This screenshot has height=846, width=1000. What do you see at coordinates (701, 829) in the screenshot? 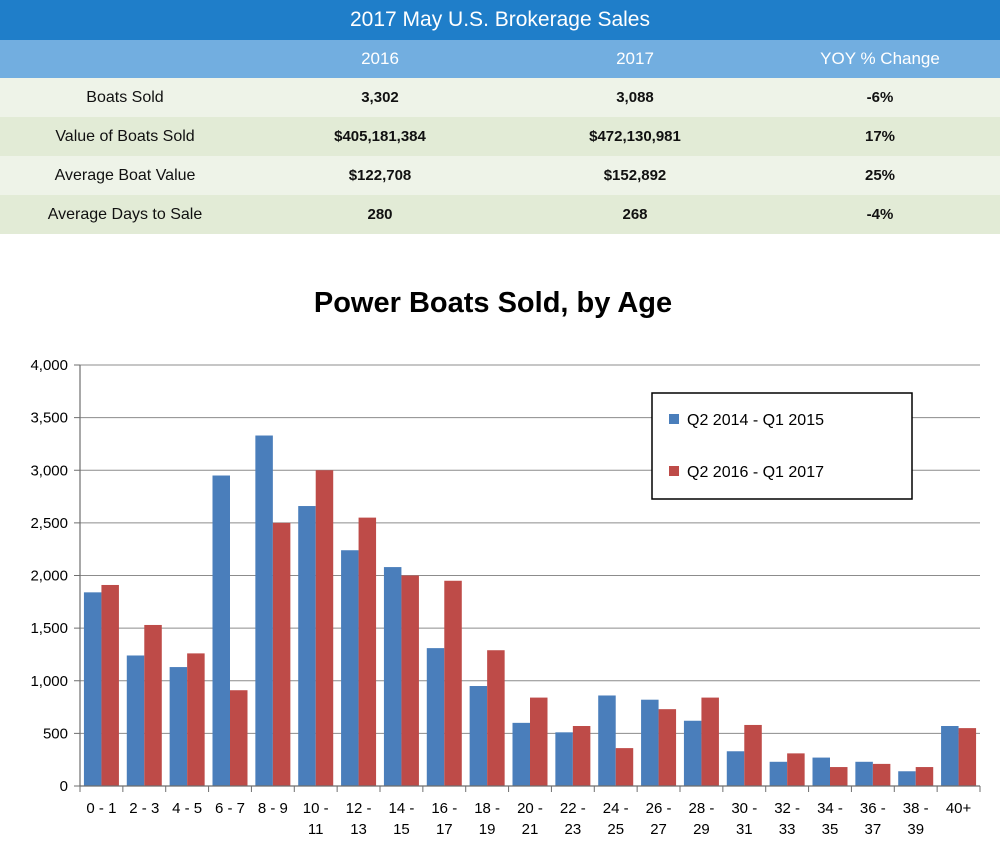
I see `x-tick-label: 29` at bounding box center [701, 829].